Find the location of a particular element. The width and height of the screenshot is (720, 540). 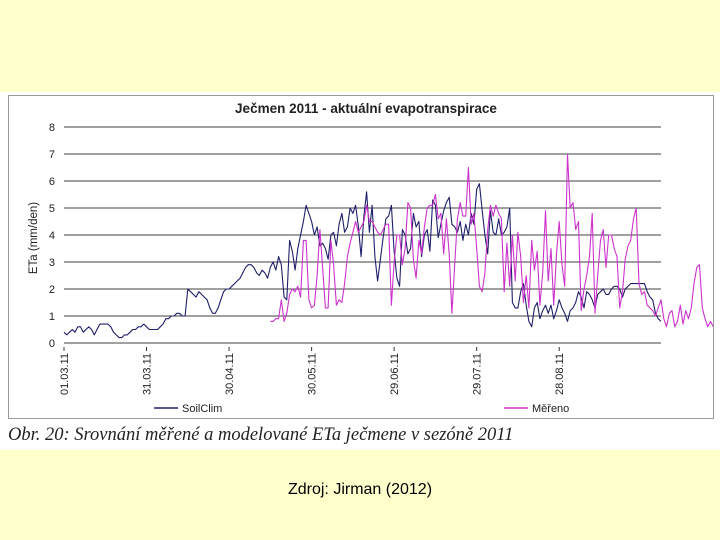

x-tick-label: 29.07.11 is located at coordinates (478, 374).